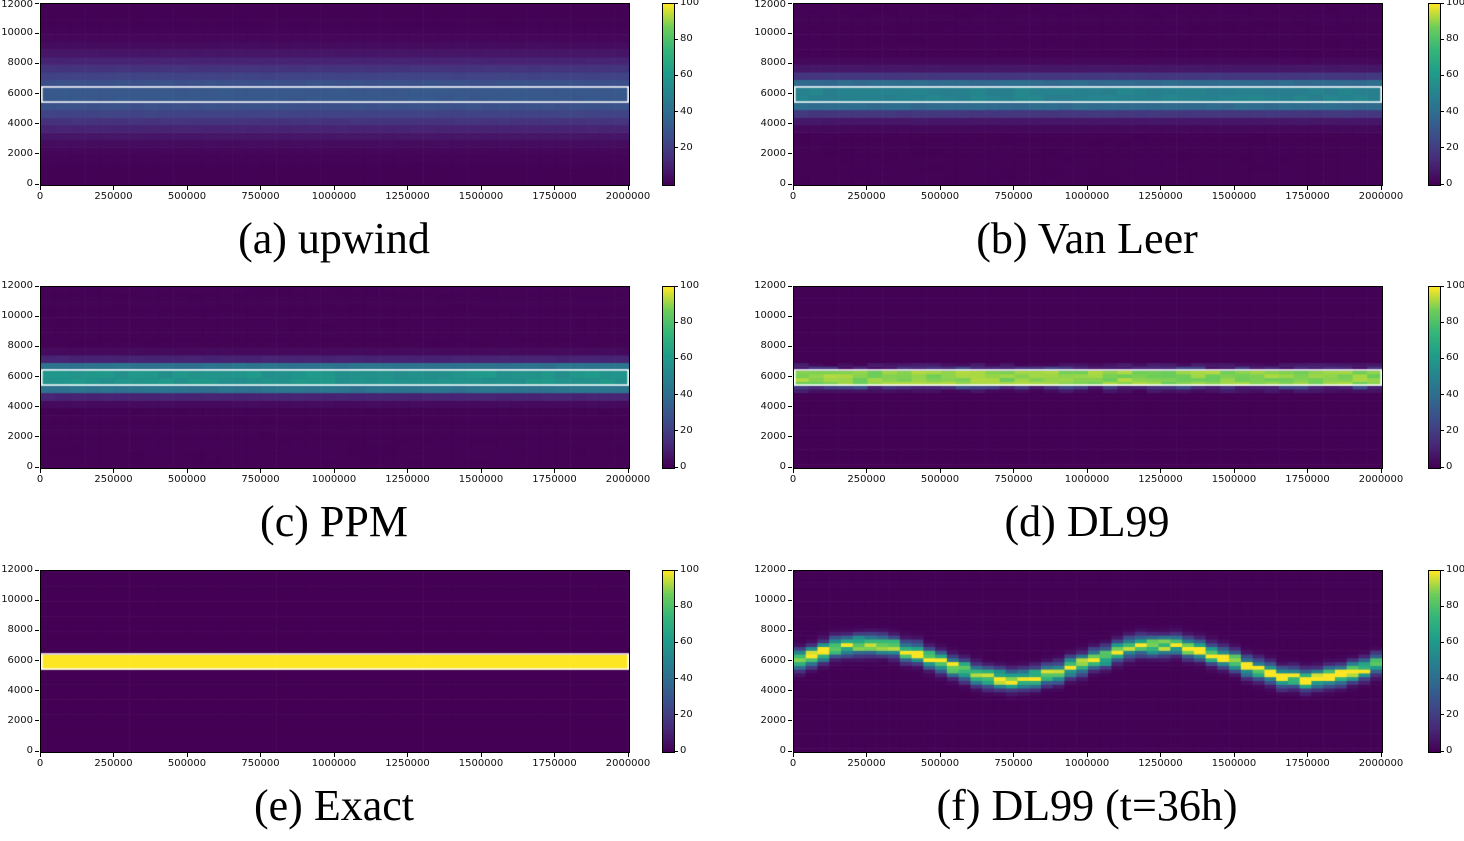 Image resolution: width=1464 pixels, height=841 pixels. Describe the element at coordinates (335, 94) in the screenshot. I see `heatmap-canvas-upwind` at that location.